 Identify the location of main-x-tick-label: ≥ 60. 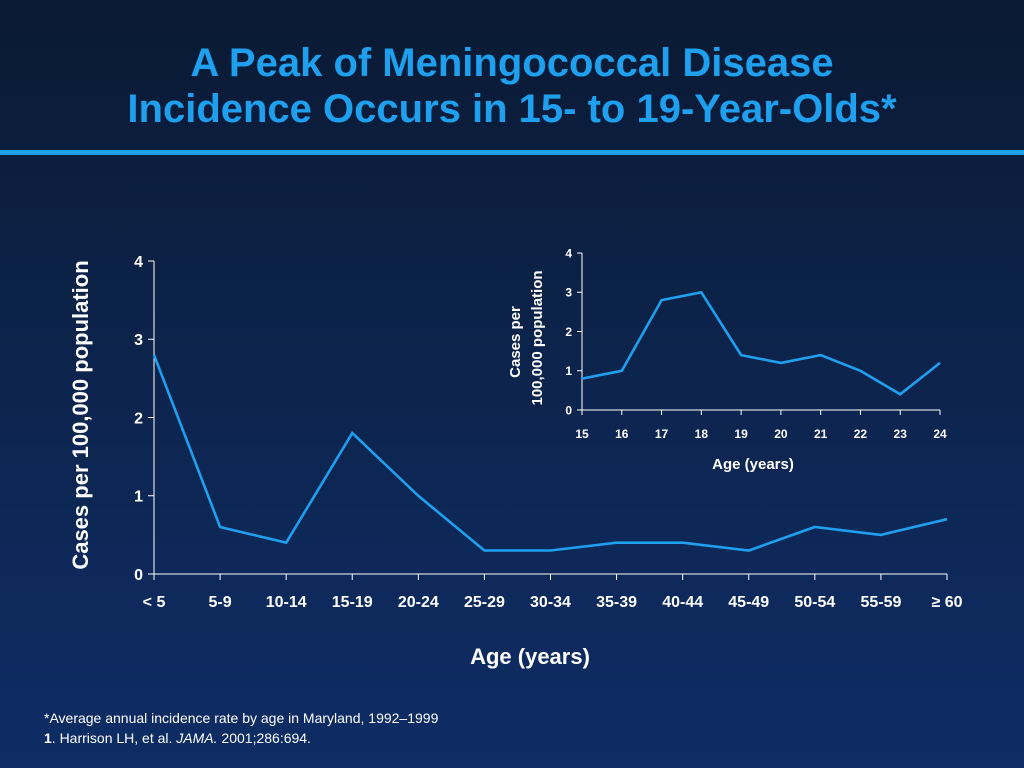
(946, 602).